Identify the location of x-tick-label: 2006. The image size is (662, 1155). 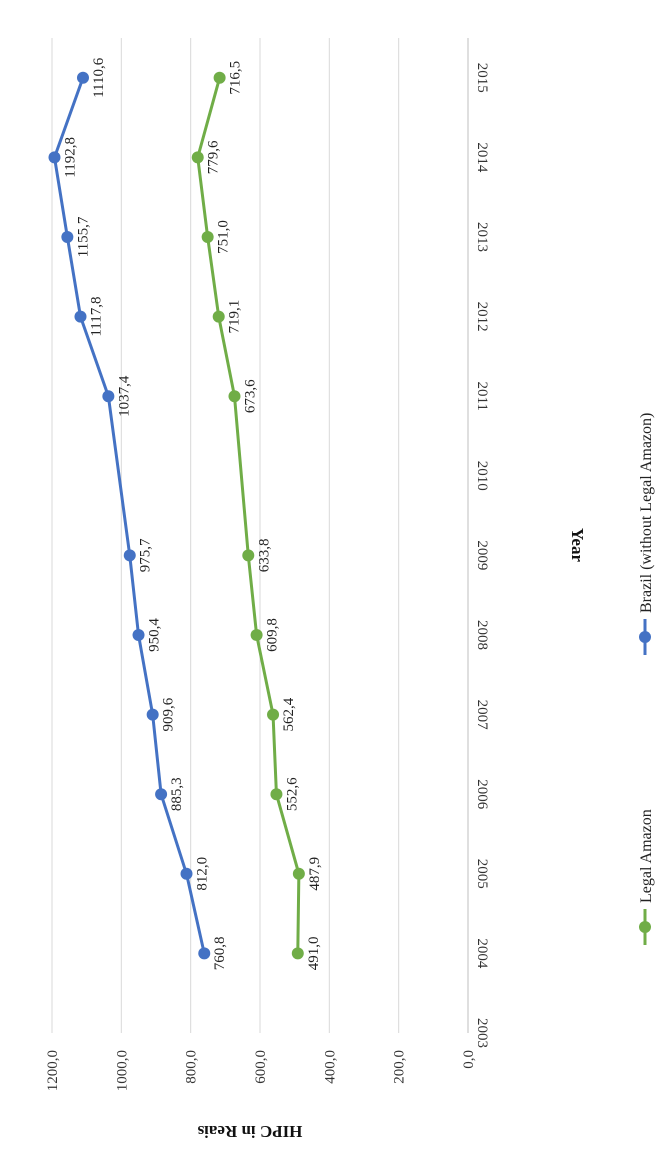
(482, 794).